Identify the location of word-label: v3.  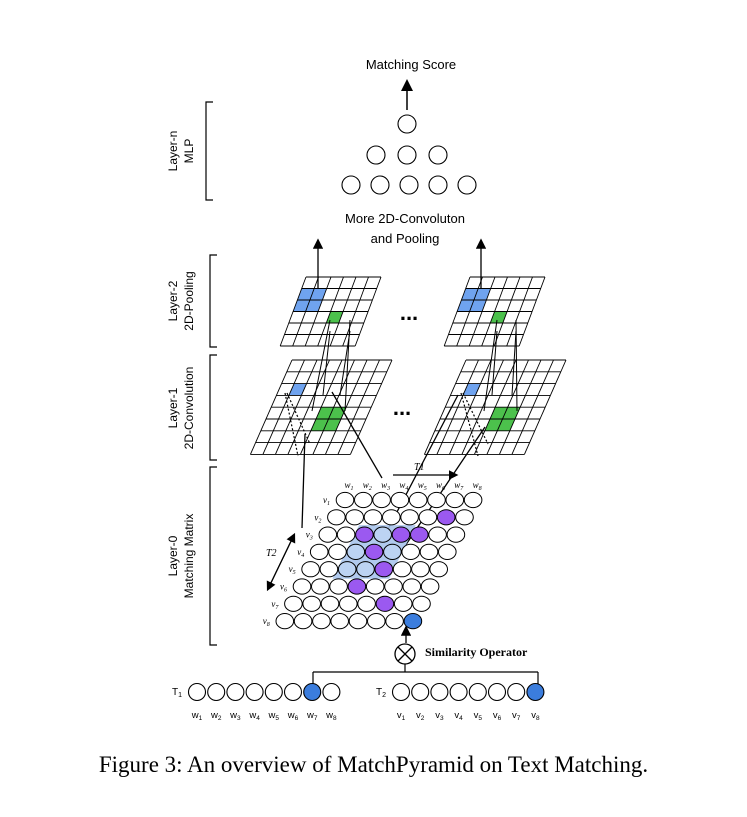
(439, 716).